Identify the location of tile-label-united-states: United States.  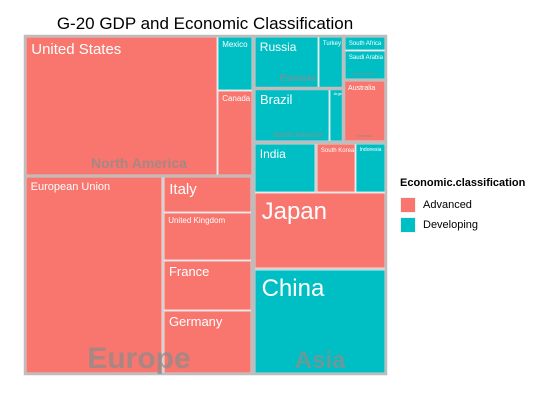
(76, 49).